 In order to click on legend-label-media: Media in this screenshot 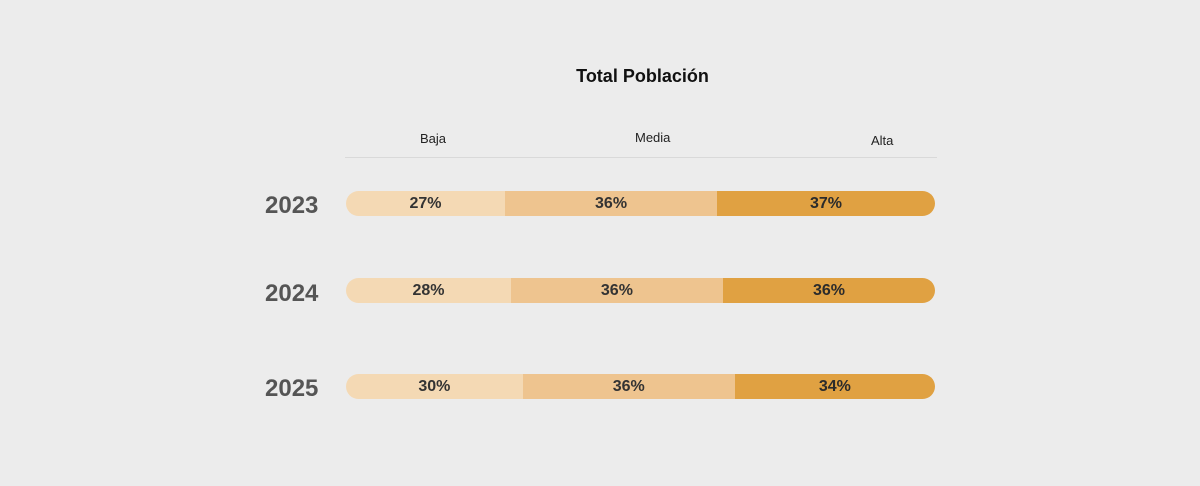, I will do `click(653, 137)`.